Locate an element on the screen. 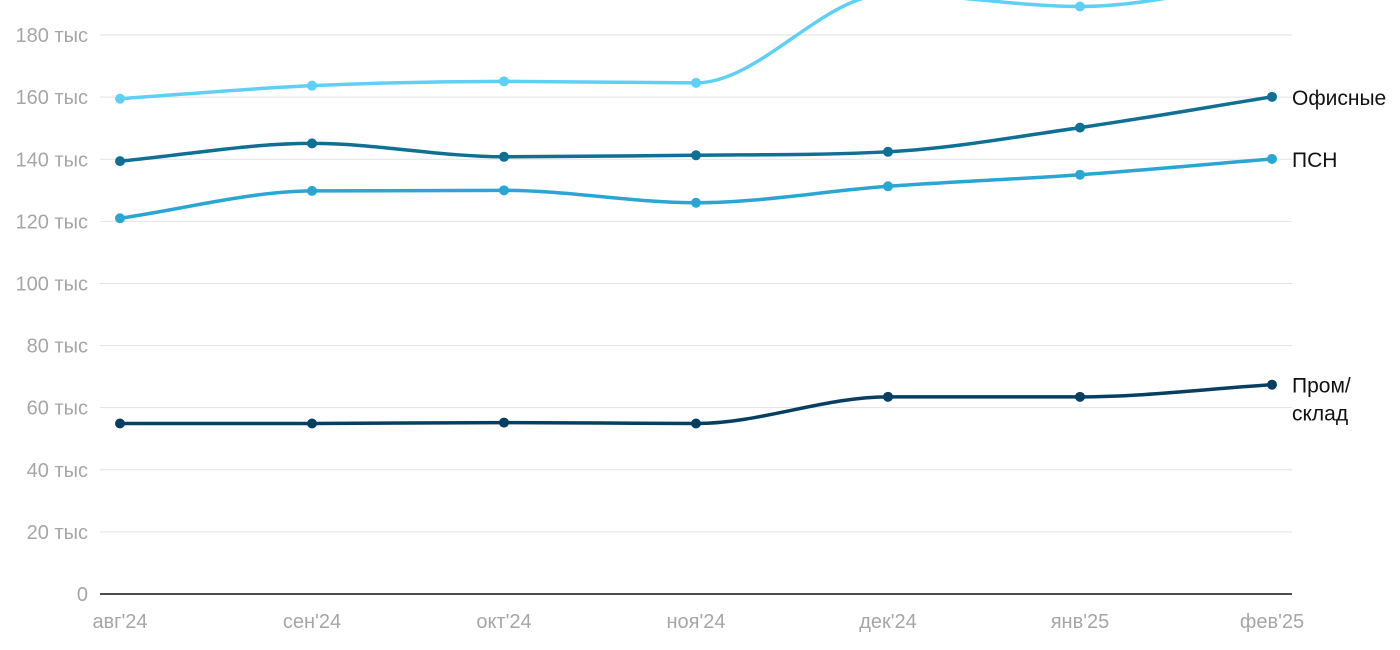  x-tick-label: авг'24 is located at coordinates (119, 622).